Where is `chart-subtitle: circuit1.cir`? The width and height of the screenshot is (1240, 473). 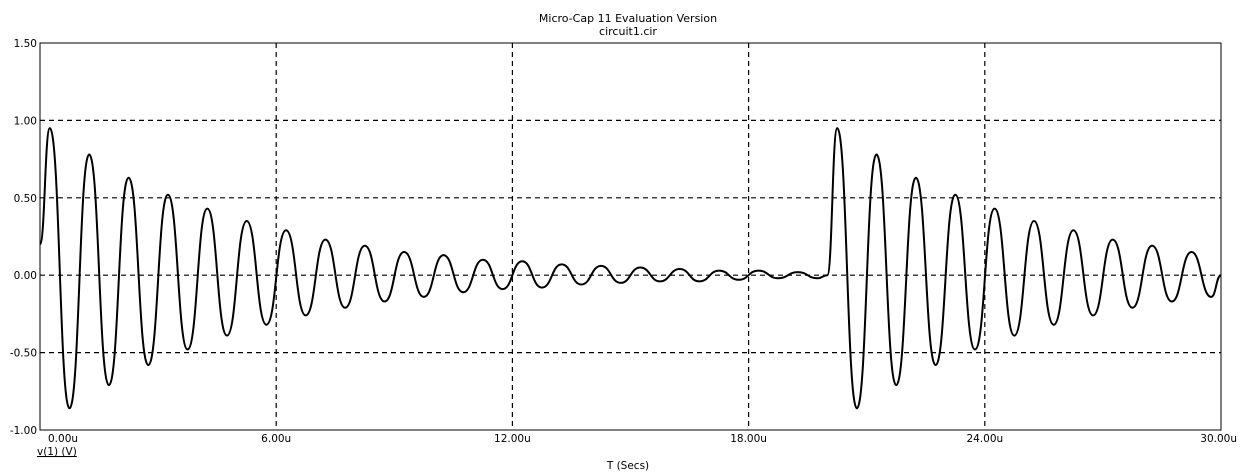
chart-subtitle: circuit1.cir is located at coordinates (628, 31).